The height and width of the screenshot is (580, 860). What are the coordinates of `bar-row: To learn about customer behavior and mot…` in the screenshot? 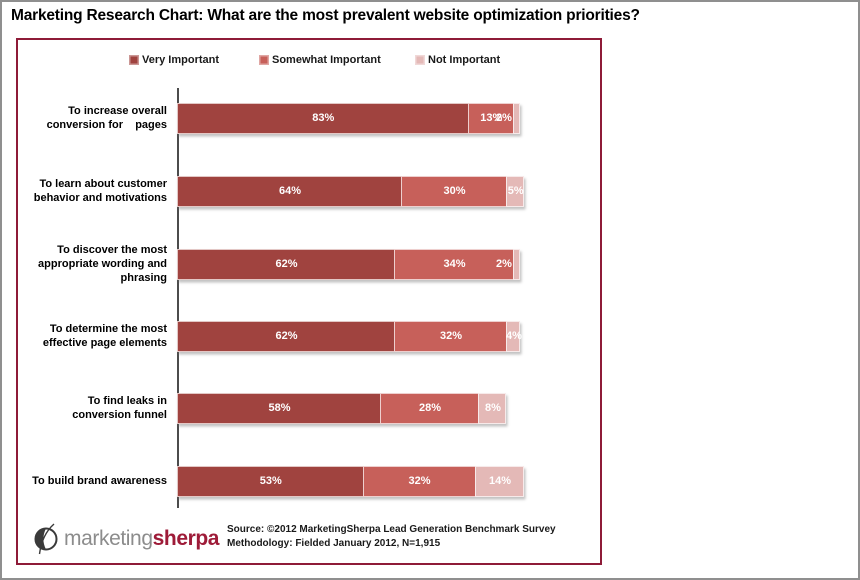 It's located at (309, 191).